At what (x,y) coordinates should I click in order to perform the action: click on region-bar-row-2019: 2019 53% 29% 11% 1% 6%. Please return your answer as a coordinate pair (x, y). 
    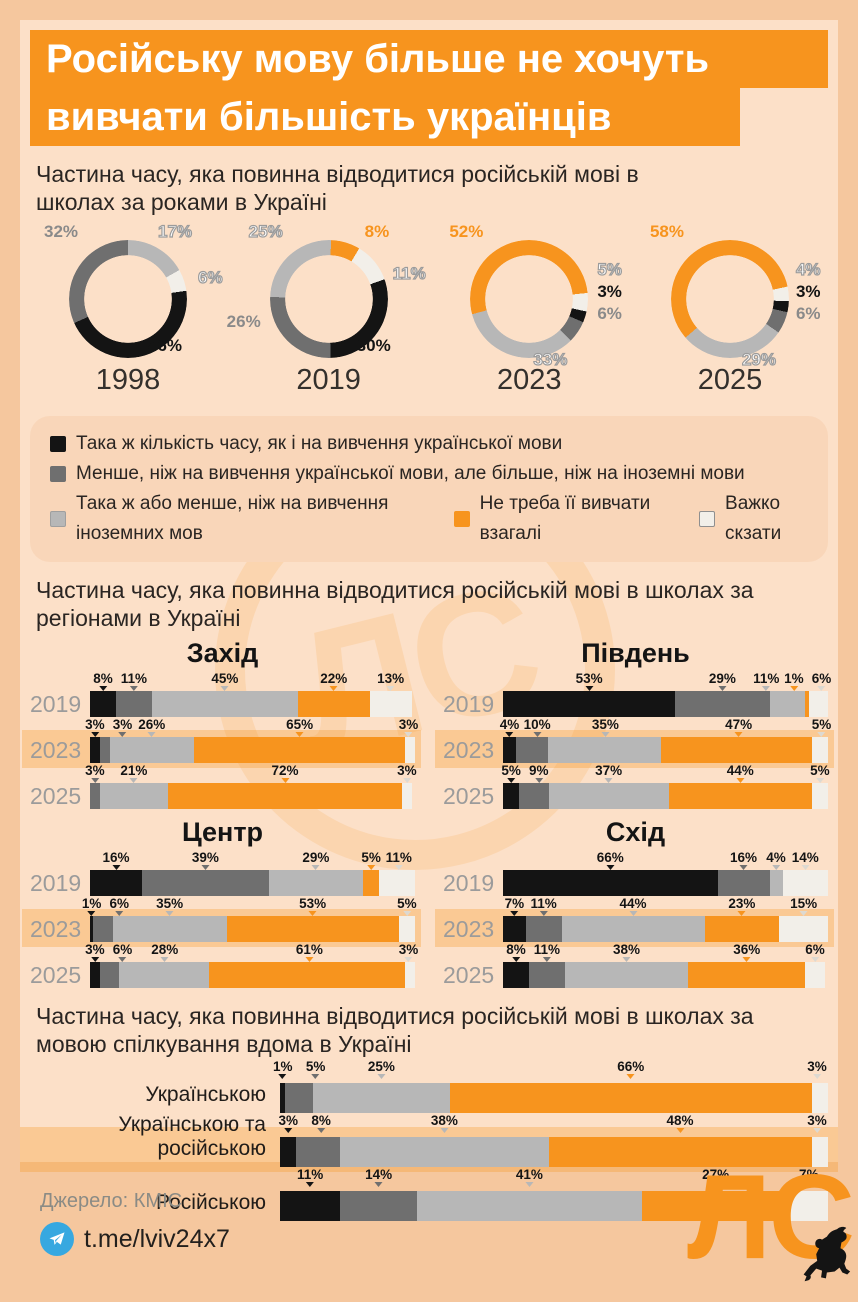
    Looking at the image, I should click on (637, 694).